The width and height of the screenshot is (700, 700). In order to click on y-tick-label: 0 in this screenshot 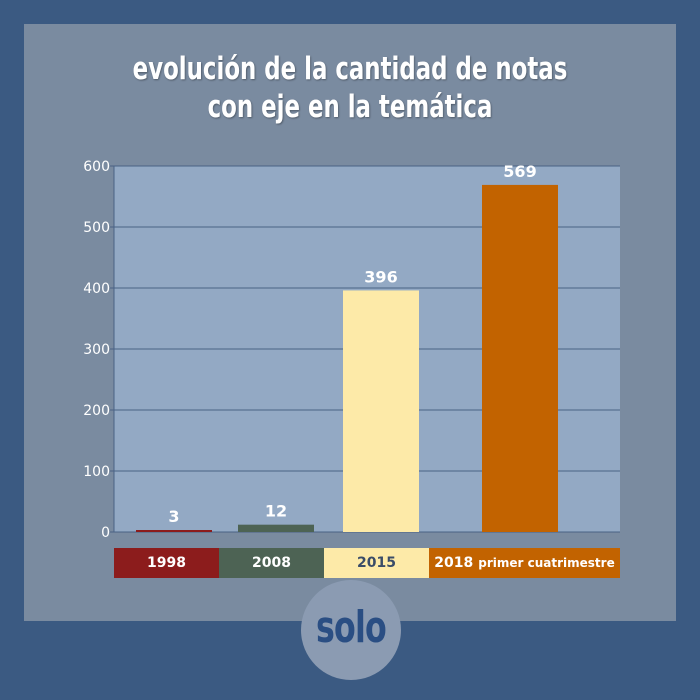, I will do `click(105, 533)`.